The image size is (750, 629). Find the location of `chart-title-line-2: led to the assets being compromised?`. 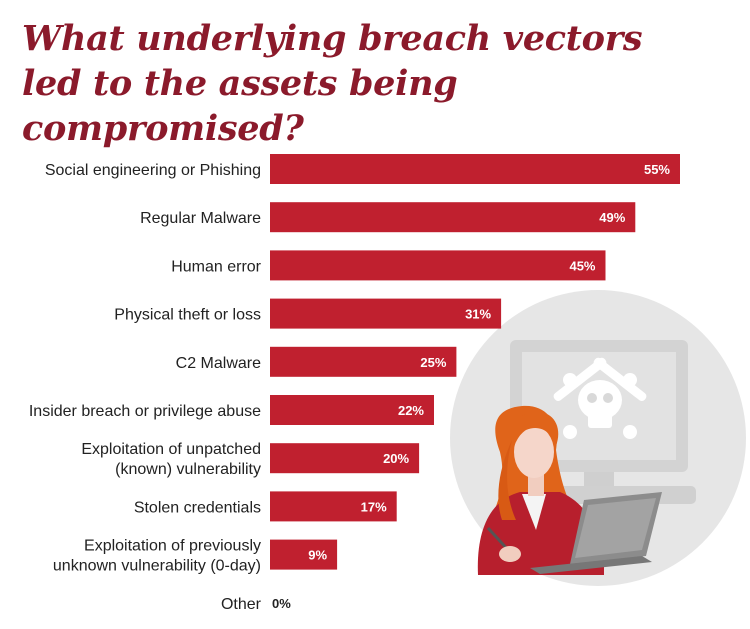

chart-title-line-2: led to the assets being compromised? is located at coordinates (240, 106).